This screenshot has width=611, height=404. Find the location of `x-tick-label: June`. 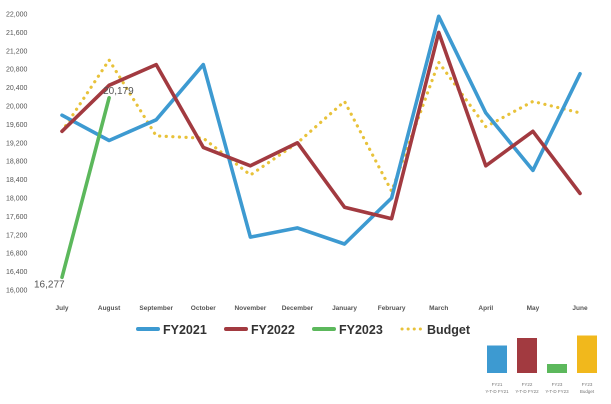

x-tick-label: June is located at coordinates (580, 308).